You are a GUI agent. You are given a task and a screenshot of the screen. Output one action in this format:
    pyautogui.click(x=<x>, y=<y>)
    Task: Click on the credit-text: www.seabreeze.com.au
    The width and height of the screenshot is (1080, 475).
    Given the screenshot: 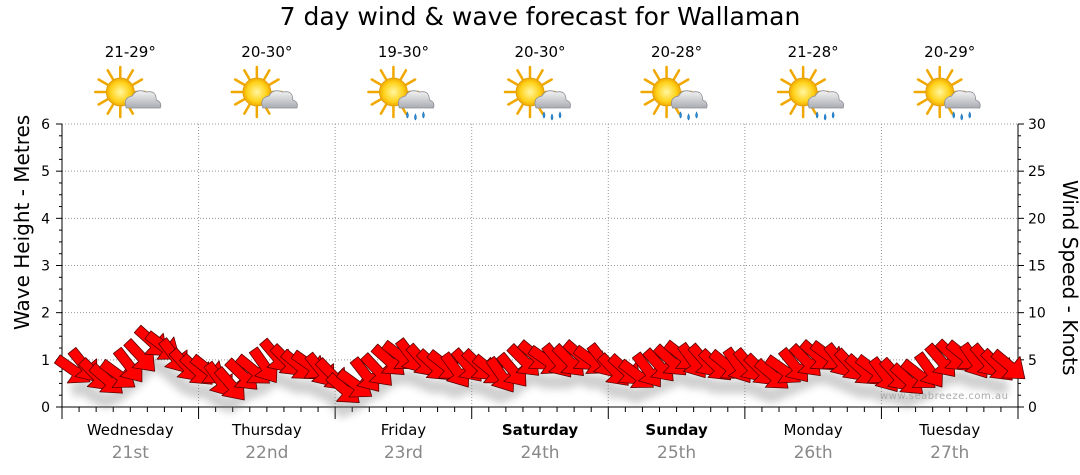 What is the action you would take?
    pyautogui.click(x=944, y=396)
    